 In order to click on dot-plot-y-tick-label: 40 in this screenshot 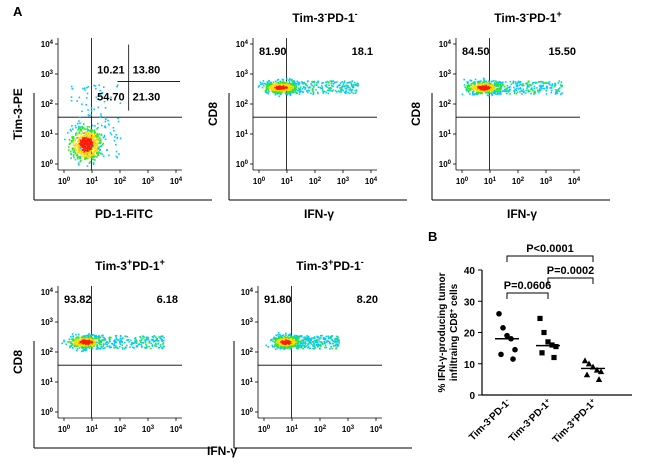, I will do `click(470, 271)`.